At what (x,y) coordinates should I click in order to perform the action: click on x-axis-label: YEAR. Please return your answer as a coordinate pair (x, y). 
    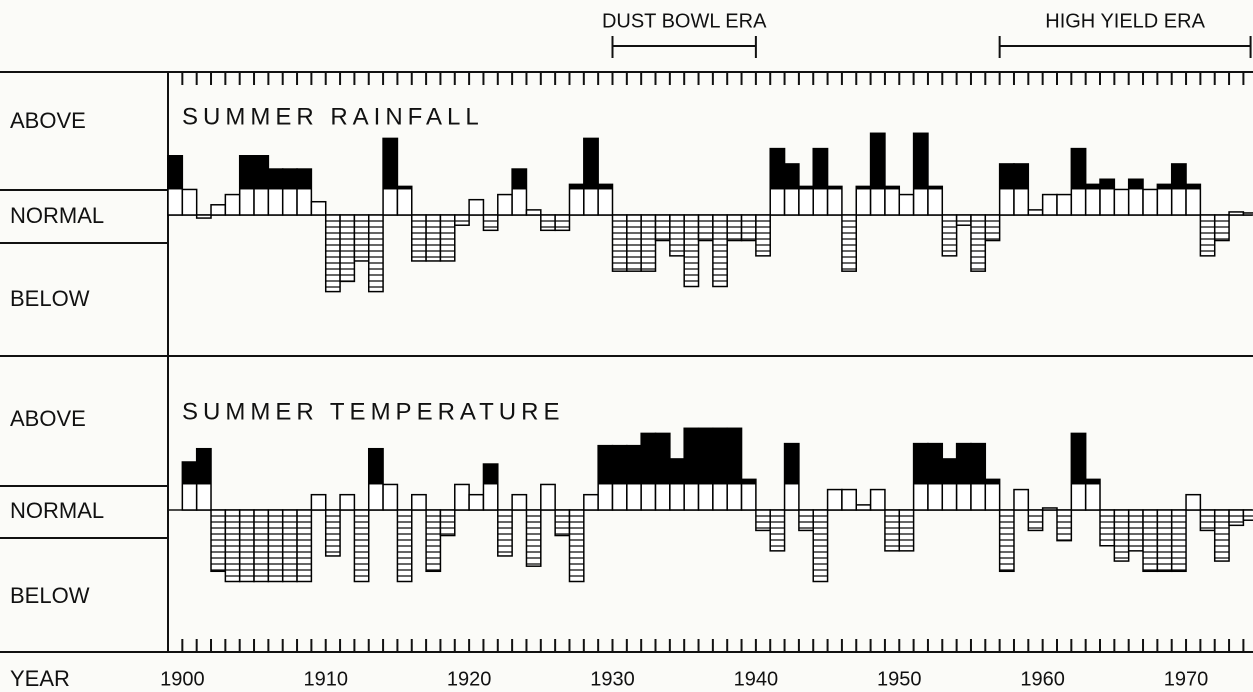
    Looking at the image, I should click on (40, 678).